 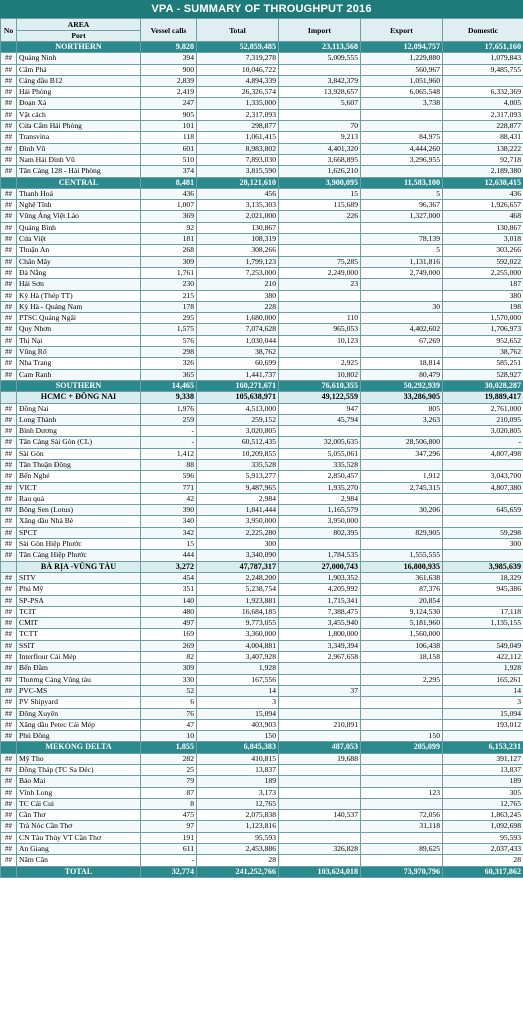 What do you see at coordinates (482, 725) in the screenshot?
I see `cell-domestic: 193,012` at bounding box center [482, 725].